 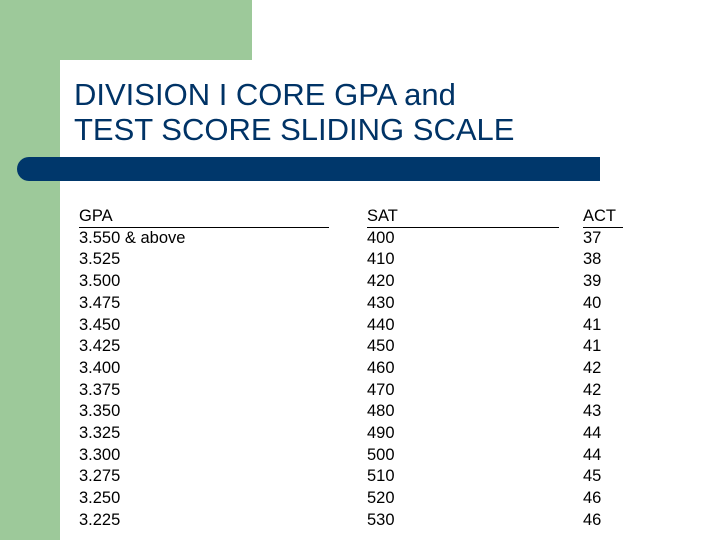 I want to click on gpa-cell: 3.550 & above, so click(x=132, y=237).